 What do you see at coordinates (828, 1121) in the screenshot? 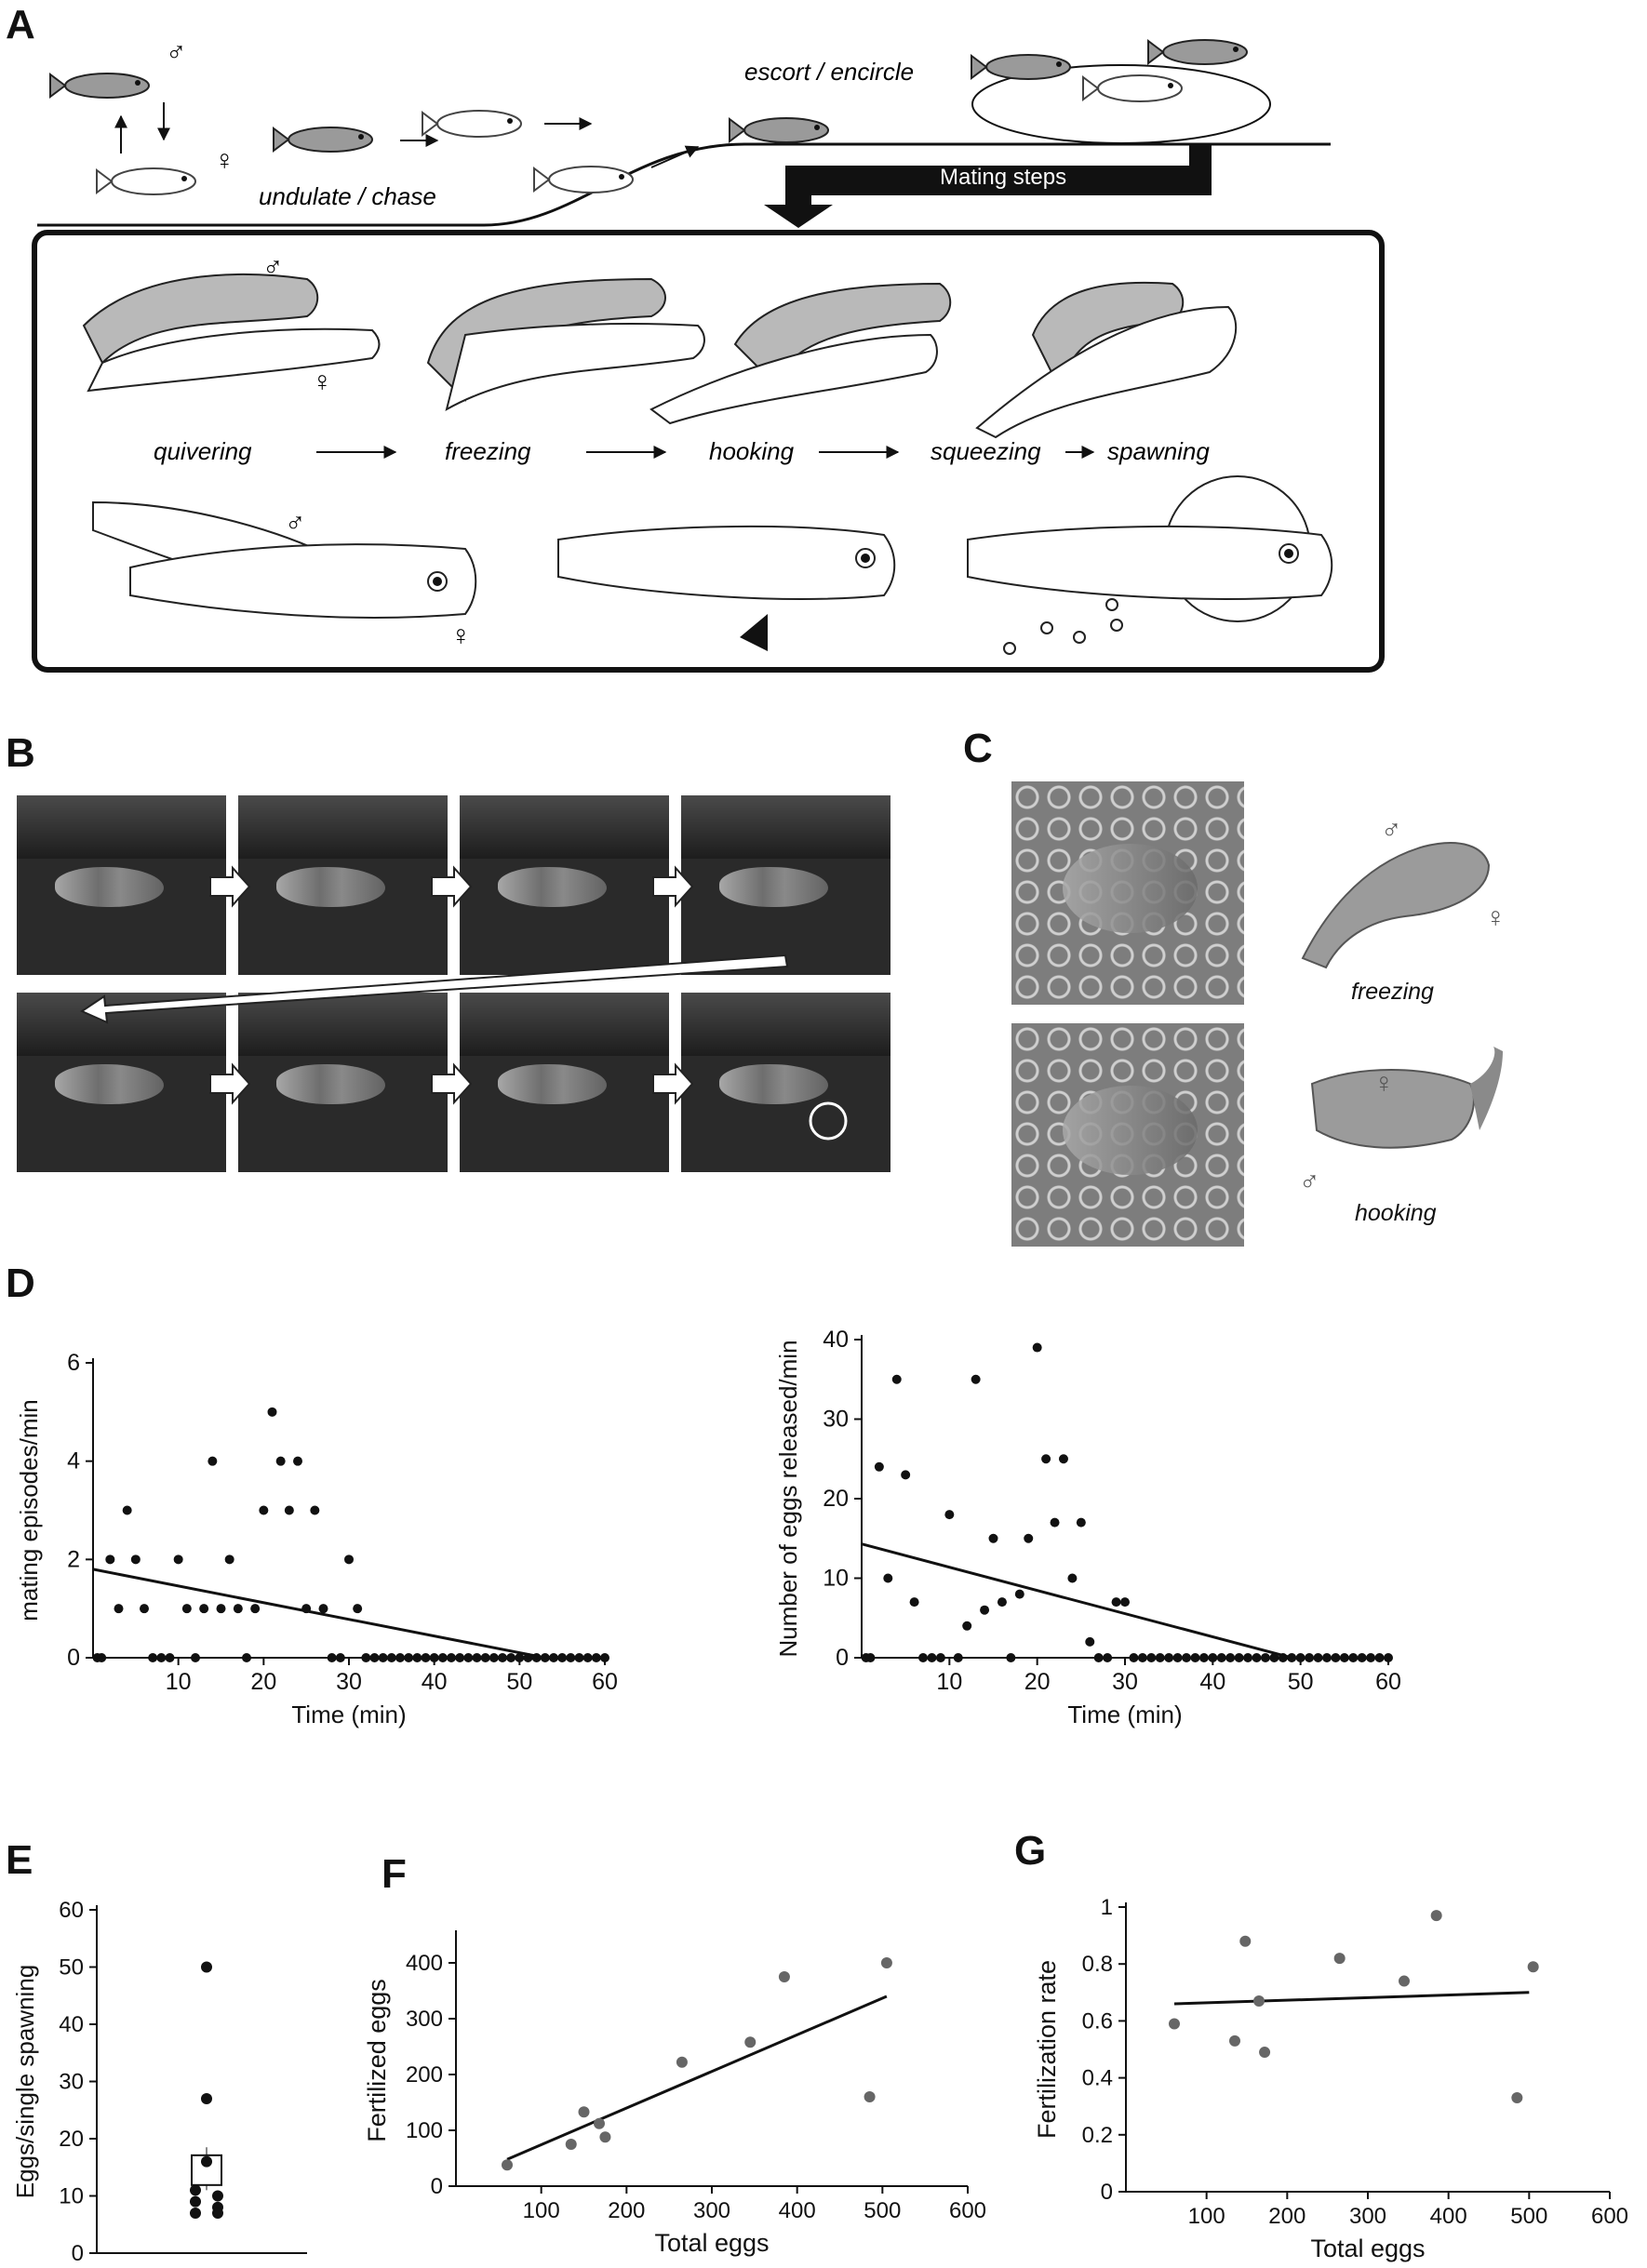
I see `egg-circle-marker` at bounding box center [828, 1121].